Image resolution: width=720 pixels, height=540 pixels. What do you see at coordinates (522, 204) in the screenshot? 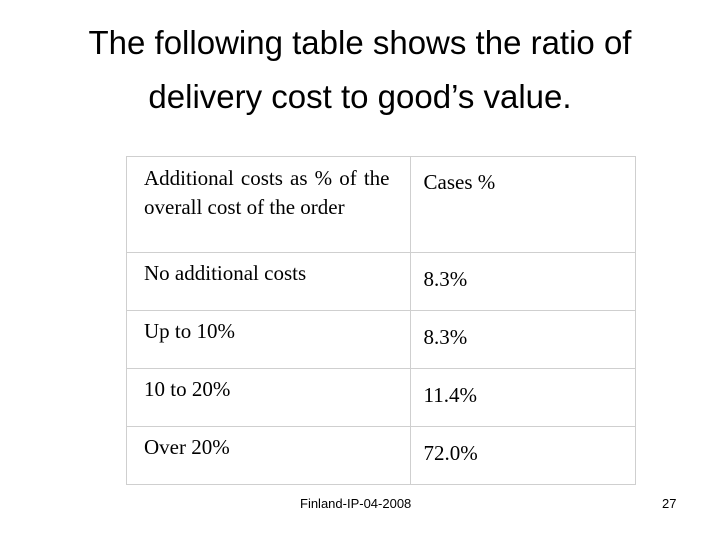
I see `header-cell-cases: Cases %` at bounding box center [522, 204].